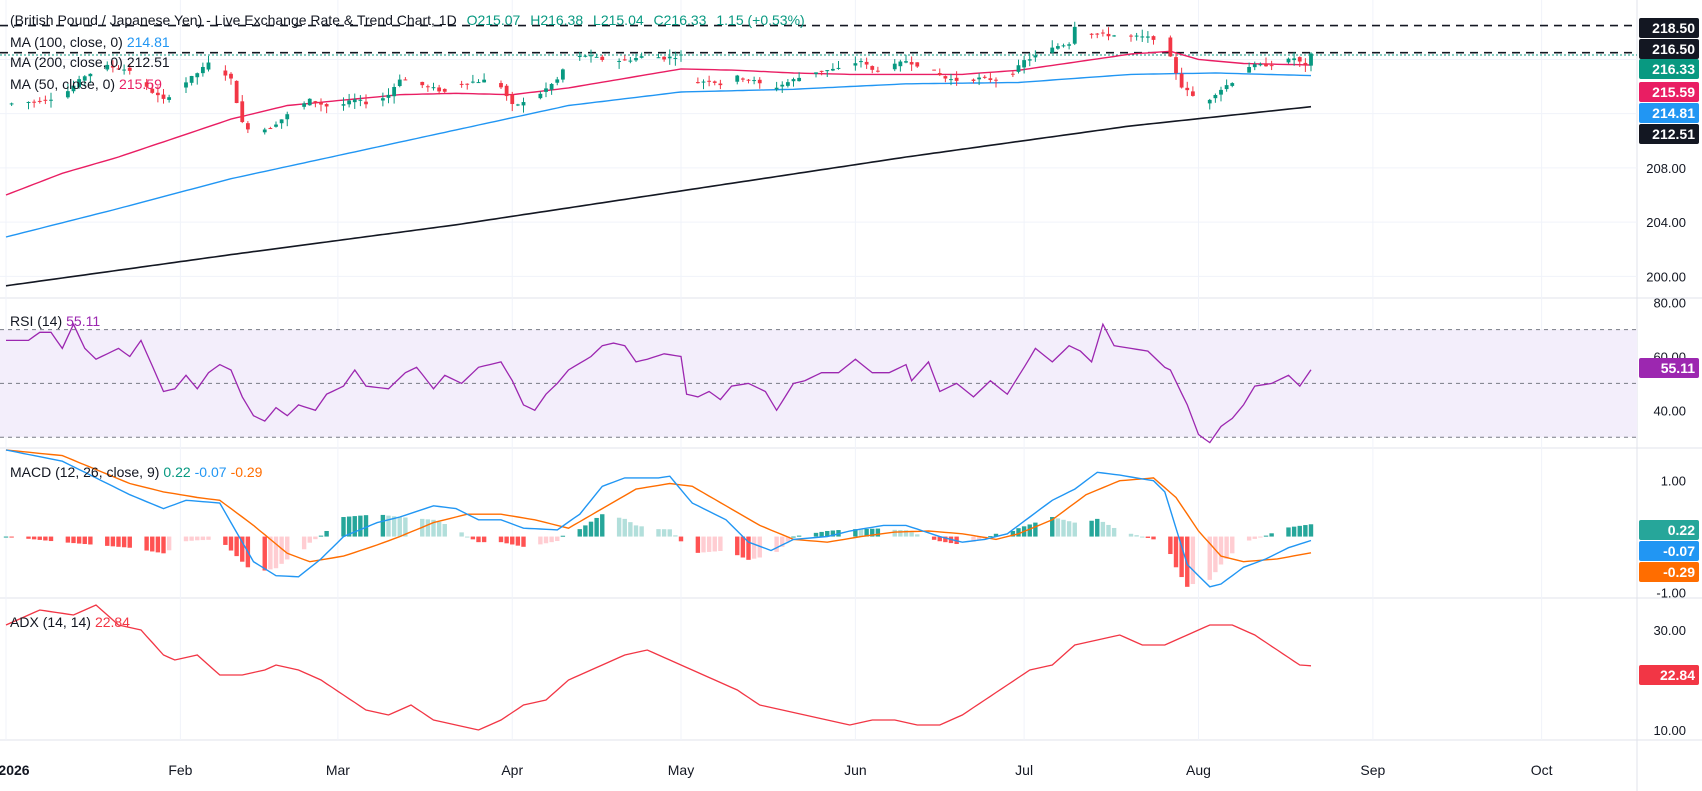 This screenshot has width=1702, height=791. What do you see at coordinates (36, 321) in the screenshot?
I see `legend-rsi-label: RSI (14)` at bounding box center [36, 321].